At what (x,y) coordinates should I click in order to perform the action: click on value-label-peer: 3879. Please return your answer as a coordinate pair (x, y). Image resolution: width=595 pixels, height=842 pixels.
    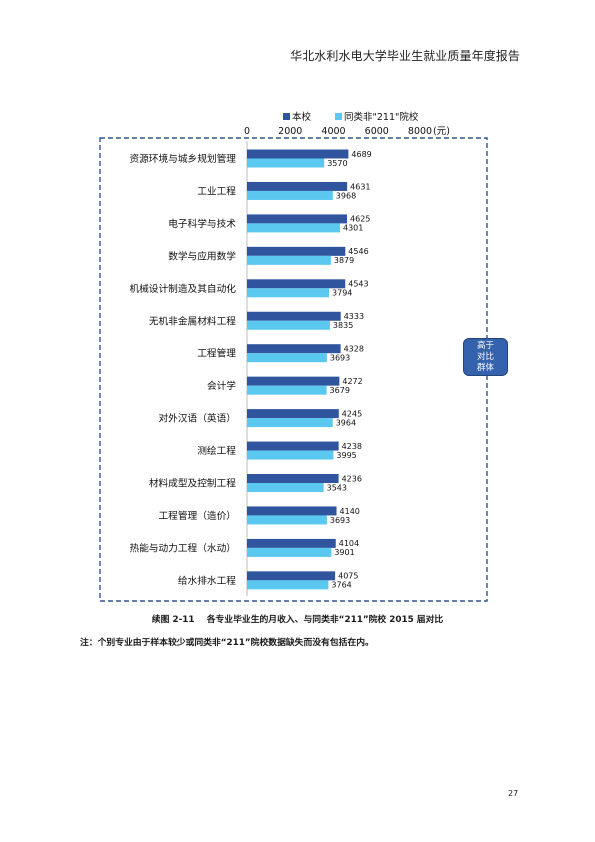
    Looking at the image, I should click on (344, 260).